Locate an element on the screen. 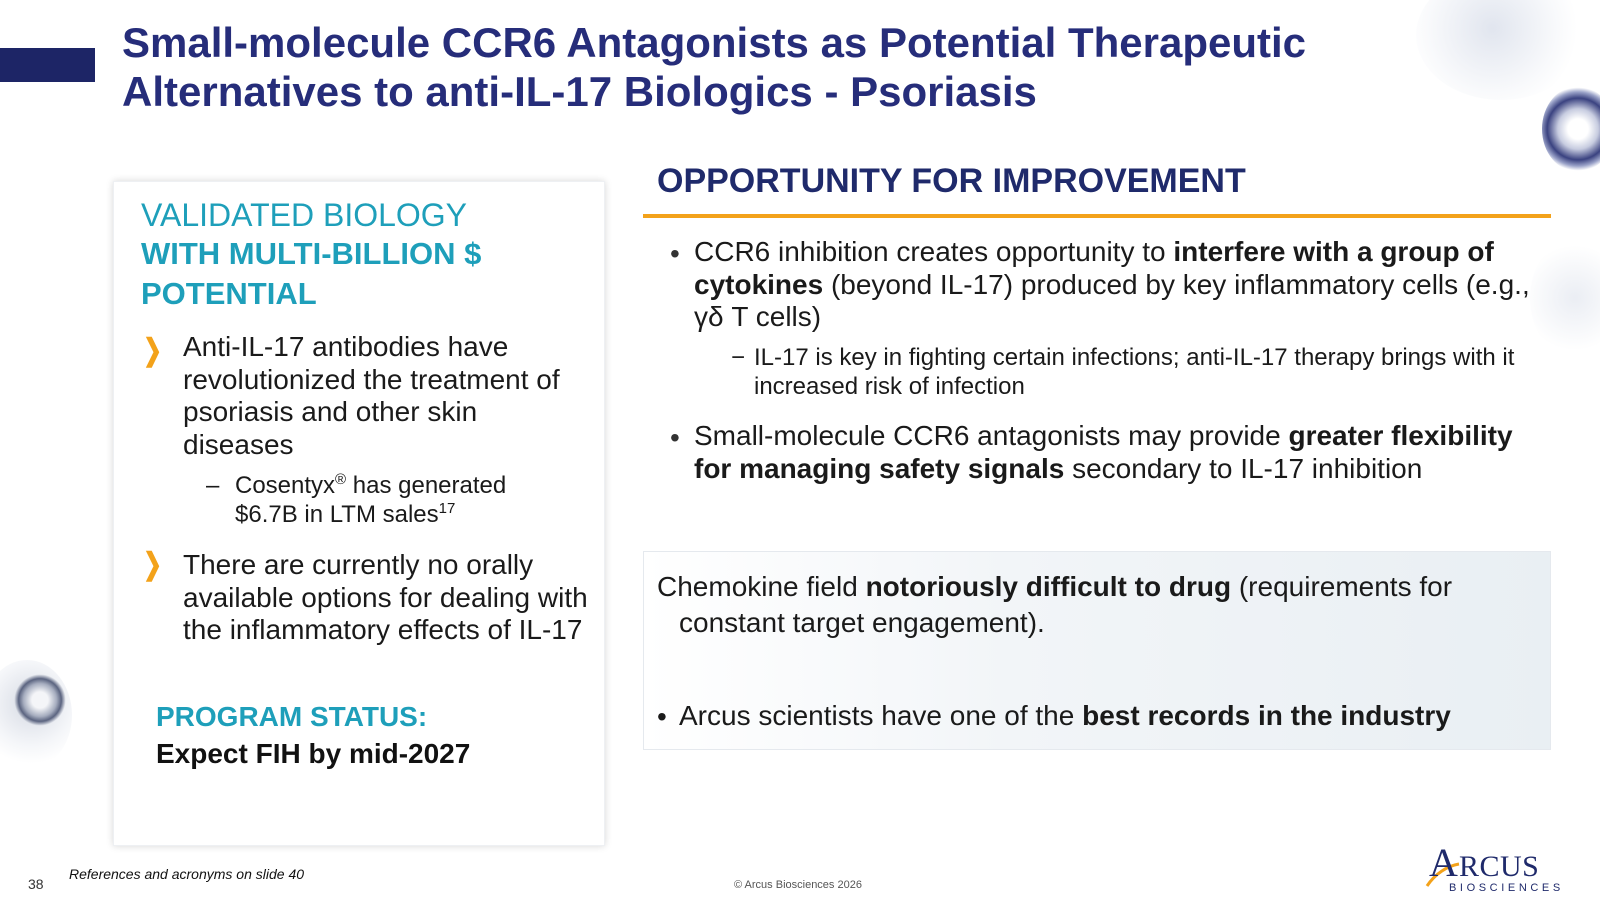 This screenshot has height=900, width=1600. logo-initial: A is located at coordinates (1443, 862).